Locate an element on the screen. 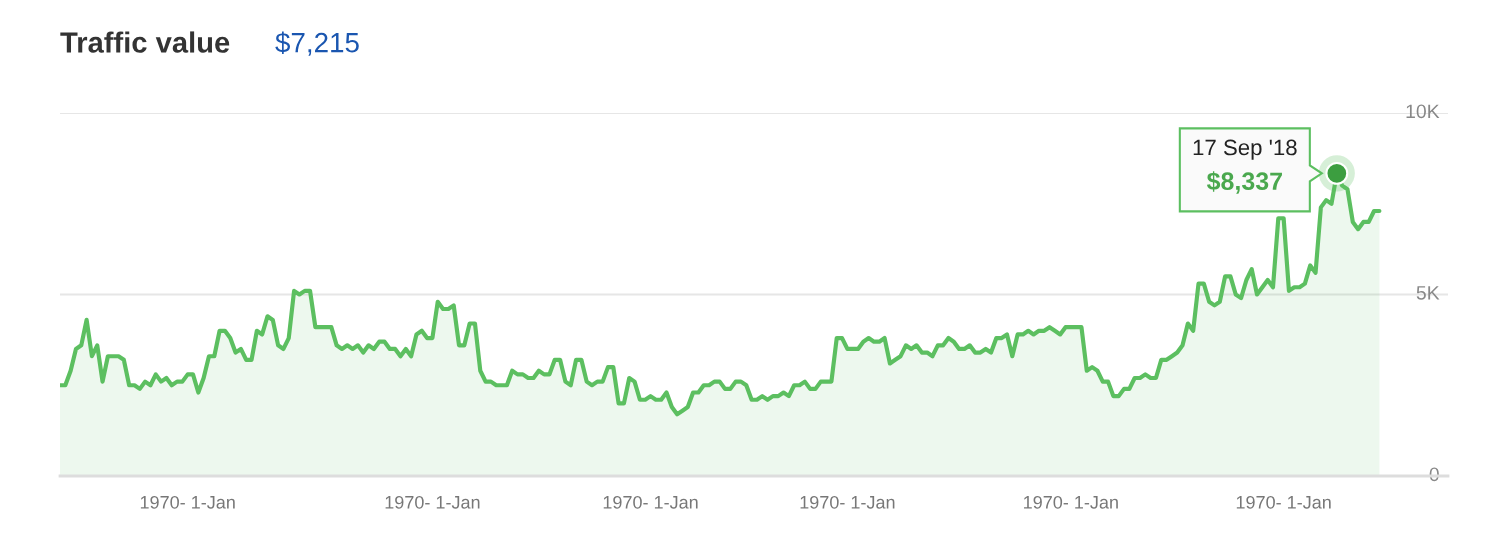 This screenshot has width=1504, height=558. annotation: $8,337 is located at coordinates (1244, 182).